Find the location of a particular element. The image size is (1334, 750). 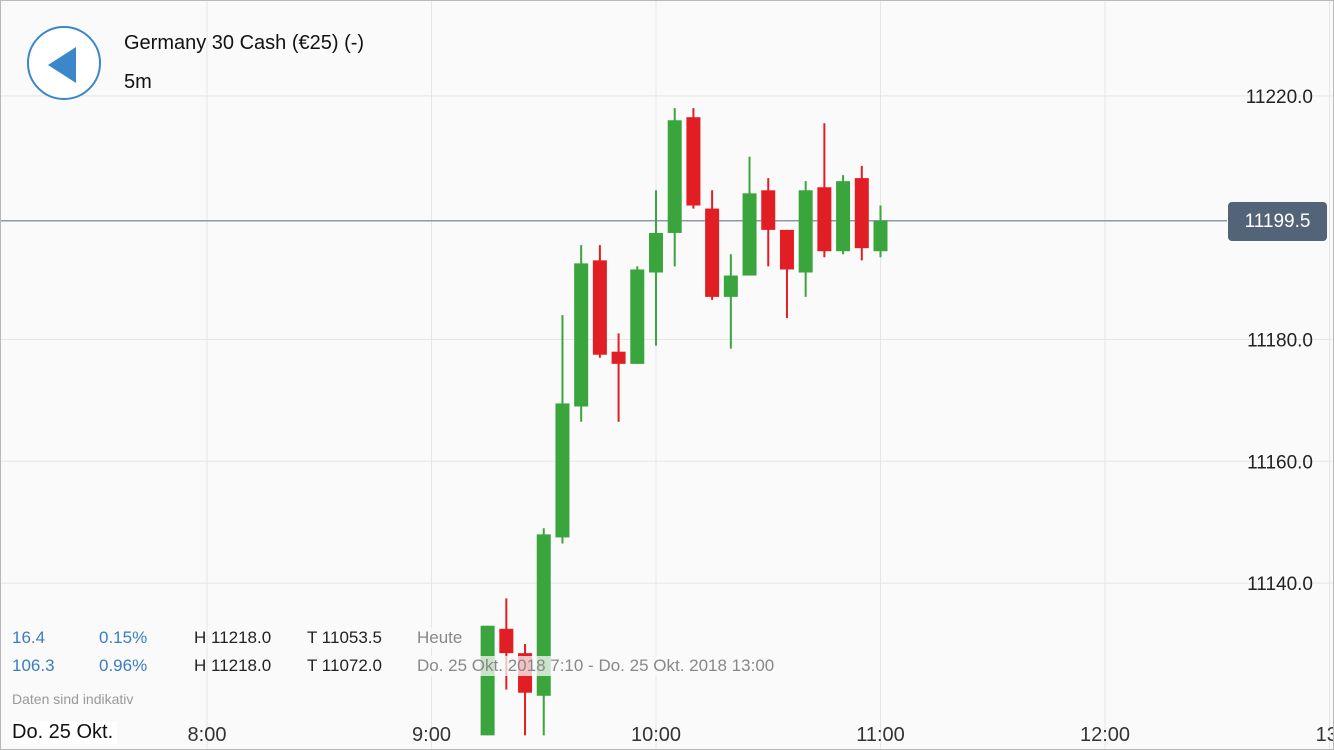

current-price-badge: 11199.5 is located at coordinates (1277, 221).